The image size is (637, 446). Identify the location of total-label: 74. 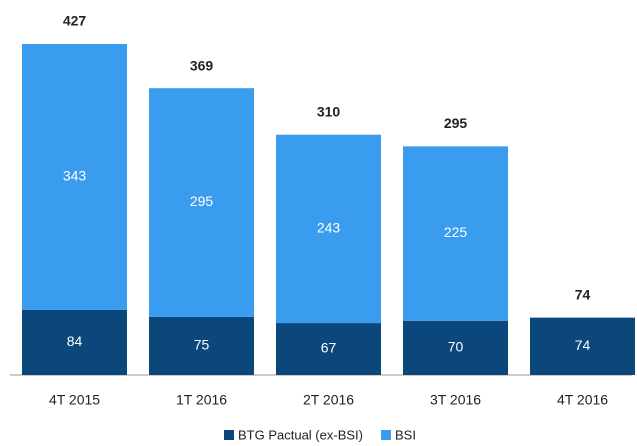
(583, 294).